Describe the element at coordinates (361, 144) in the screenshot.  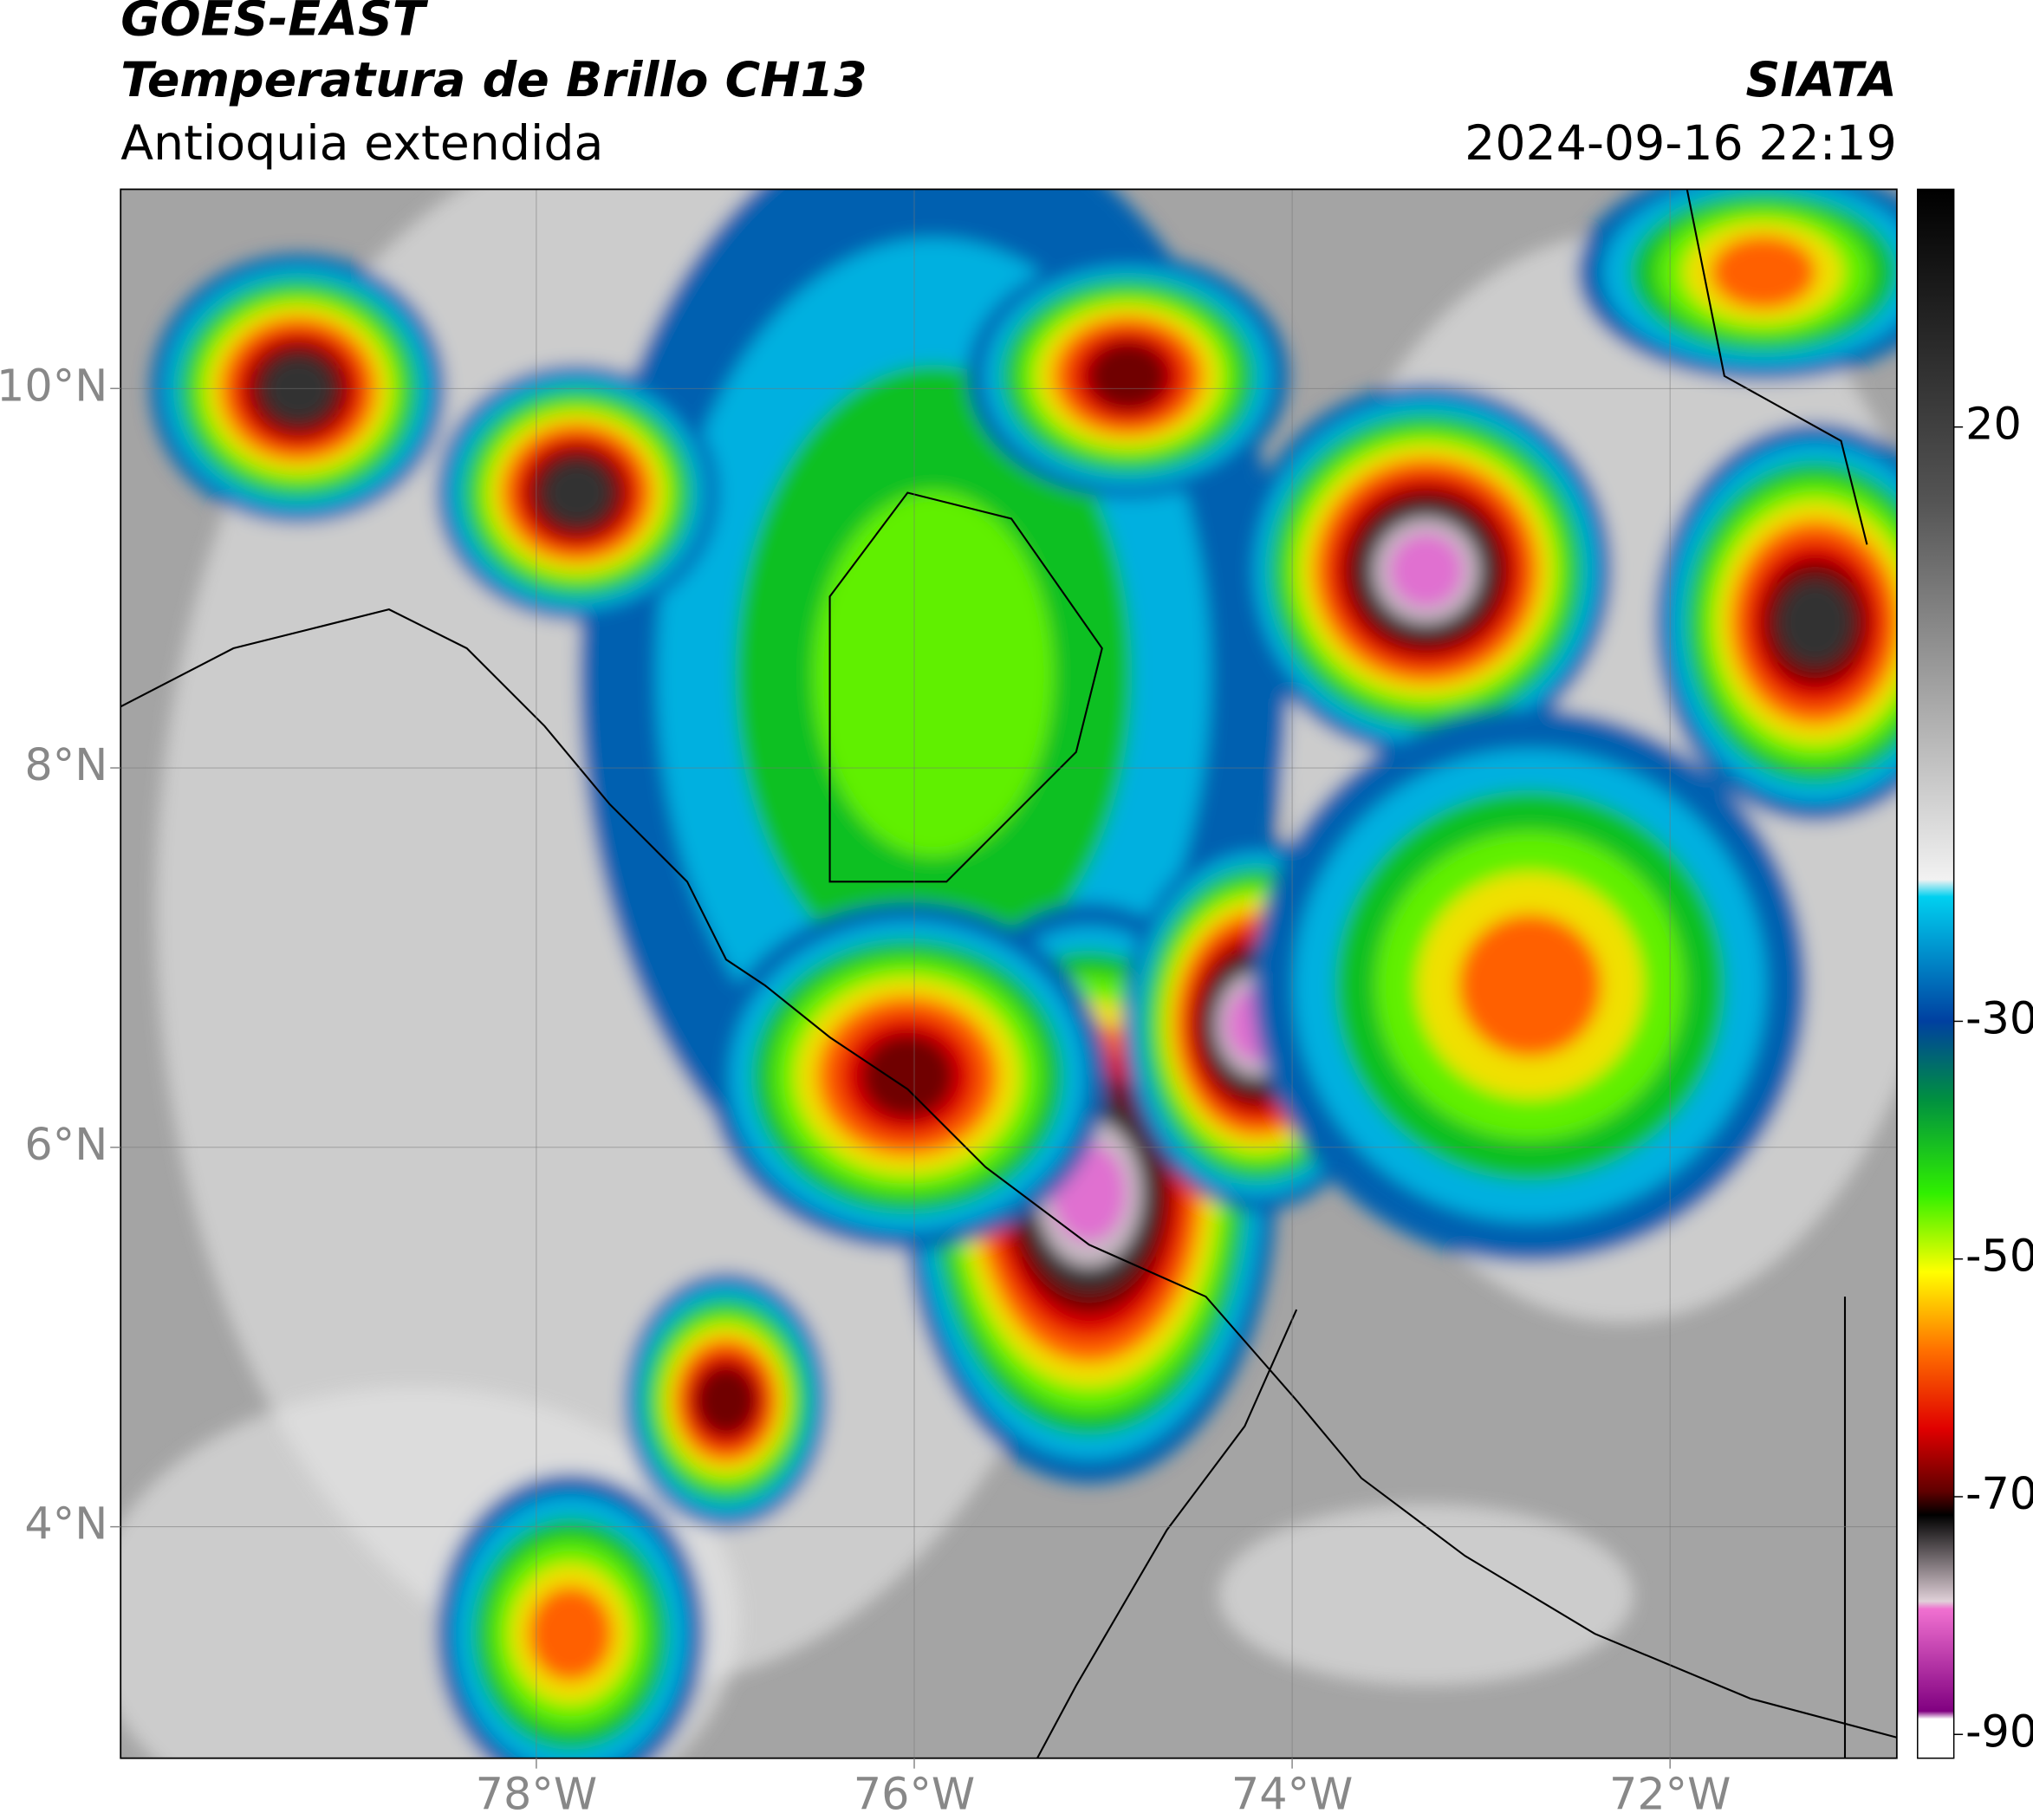
I see `region: Antioquia extendida` at that location.